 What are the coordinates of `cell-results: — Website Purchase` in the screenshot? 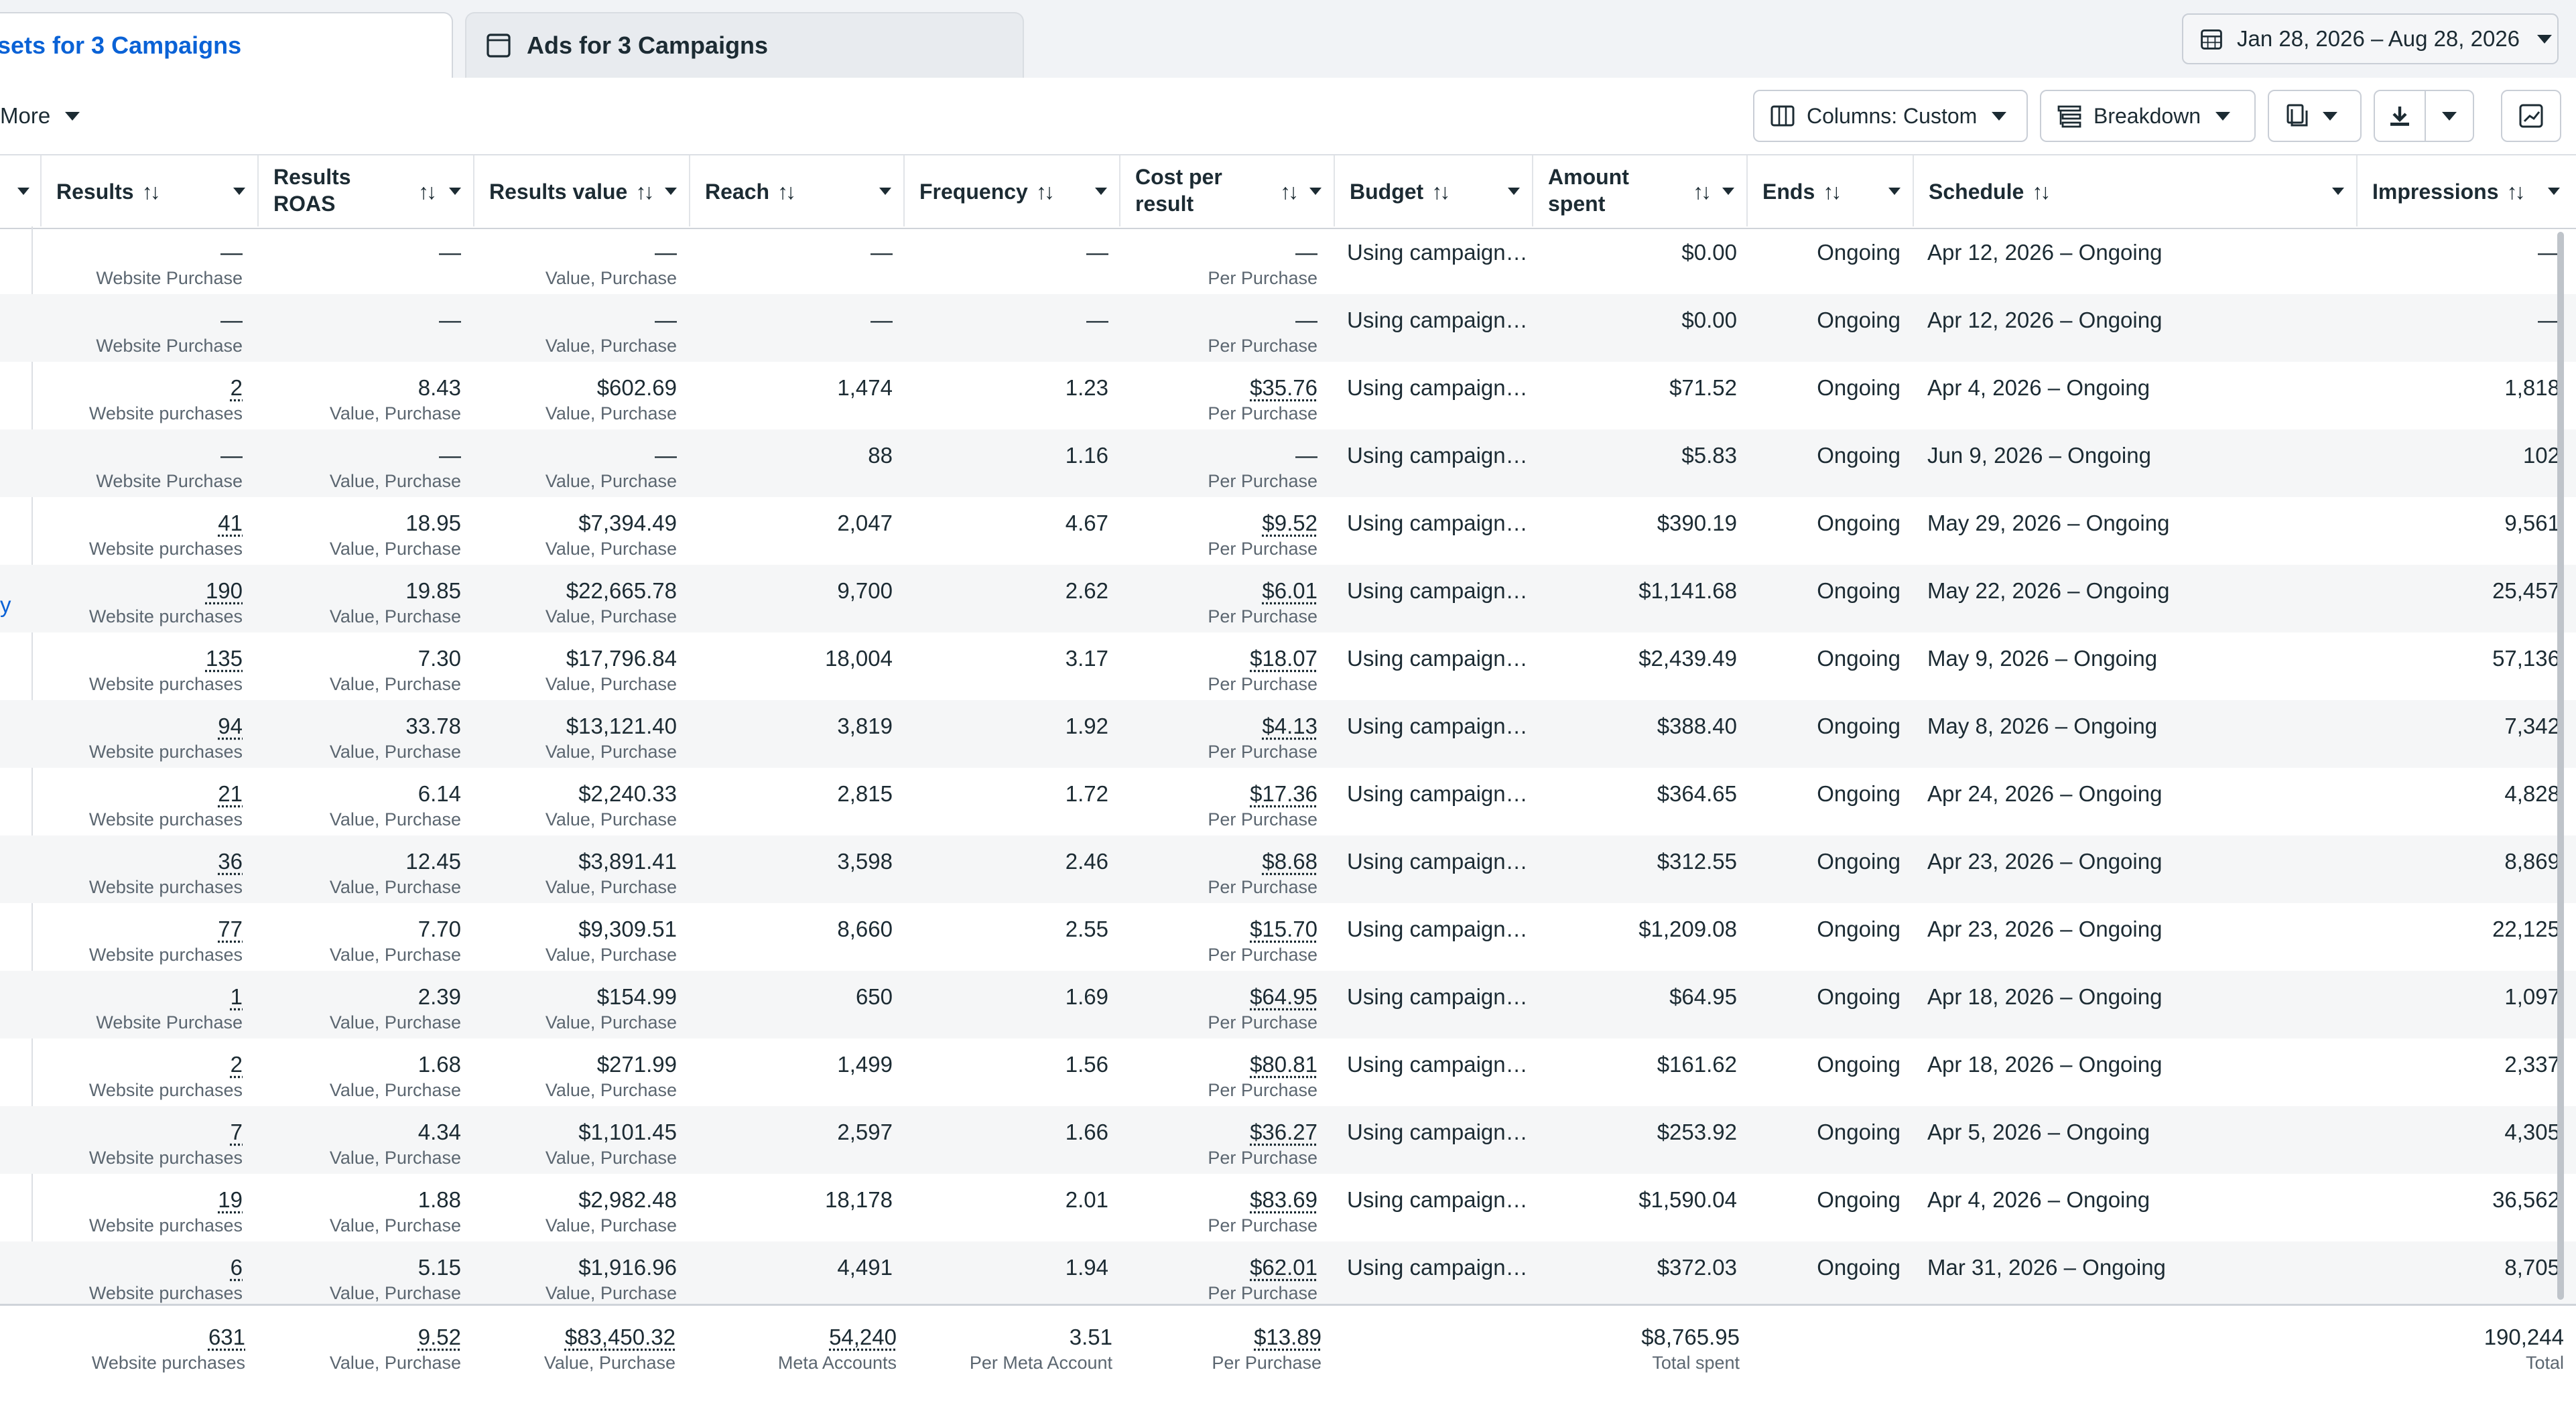 It's located at (169, 467).